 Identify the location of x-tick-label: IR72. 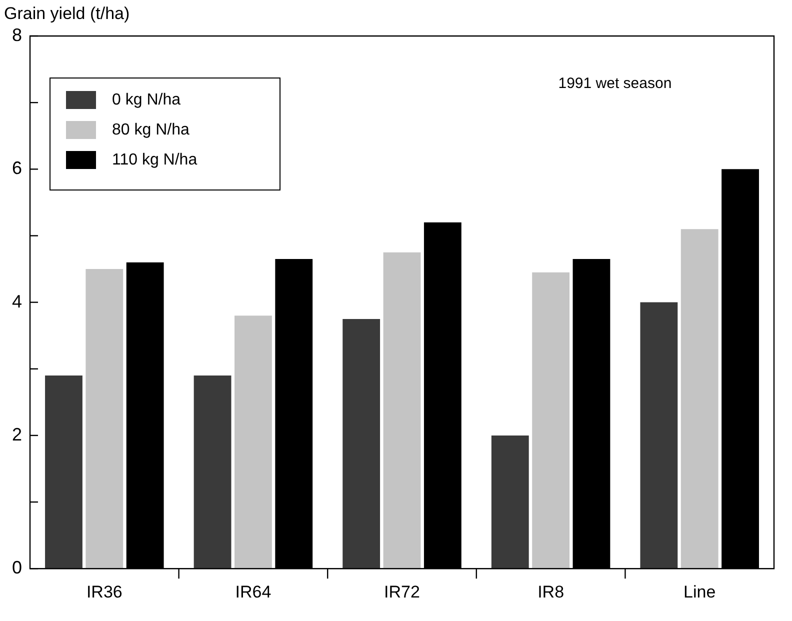
(402, 592).